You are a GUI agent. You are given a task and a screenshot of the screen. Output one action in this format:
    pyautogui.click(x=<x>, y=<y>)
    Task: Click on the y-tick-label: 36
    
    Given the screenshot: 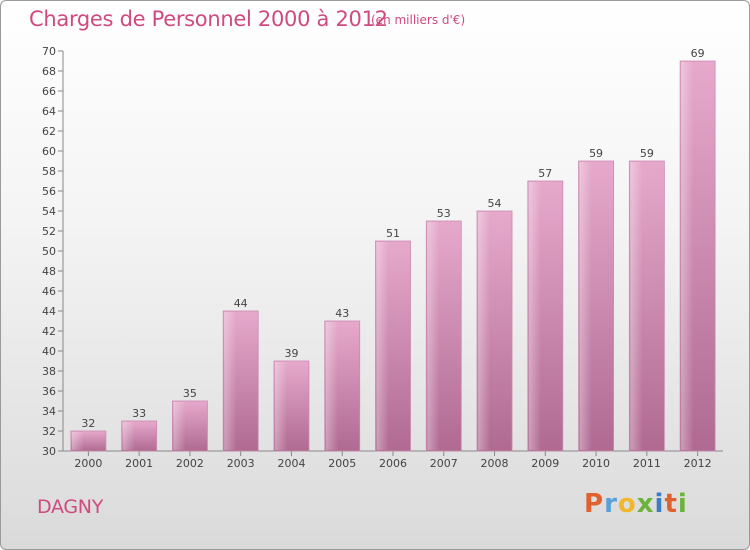 What is the action you would take?
    pyautogui.click(x=49, y=391)
    